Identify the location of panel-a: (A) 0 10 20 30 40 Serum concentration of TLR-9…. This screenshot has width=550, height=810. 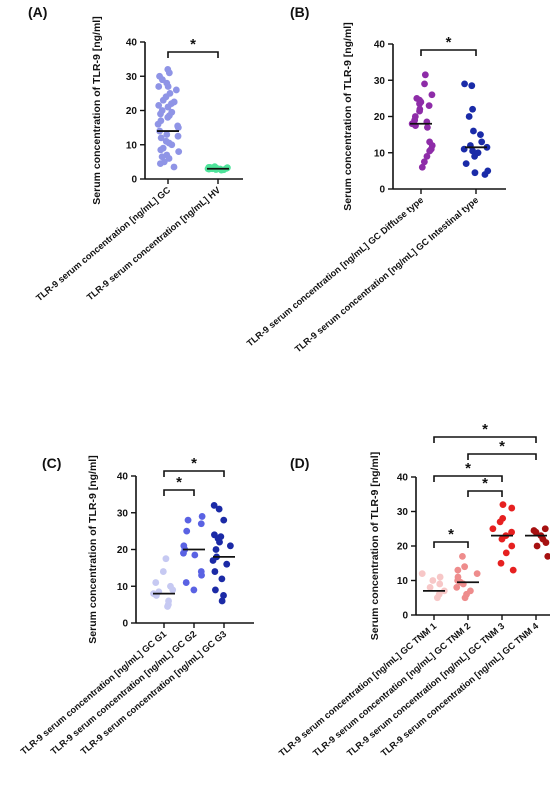
(135, 153).